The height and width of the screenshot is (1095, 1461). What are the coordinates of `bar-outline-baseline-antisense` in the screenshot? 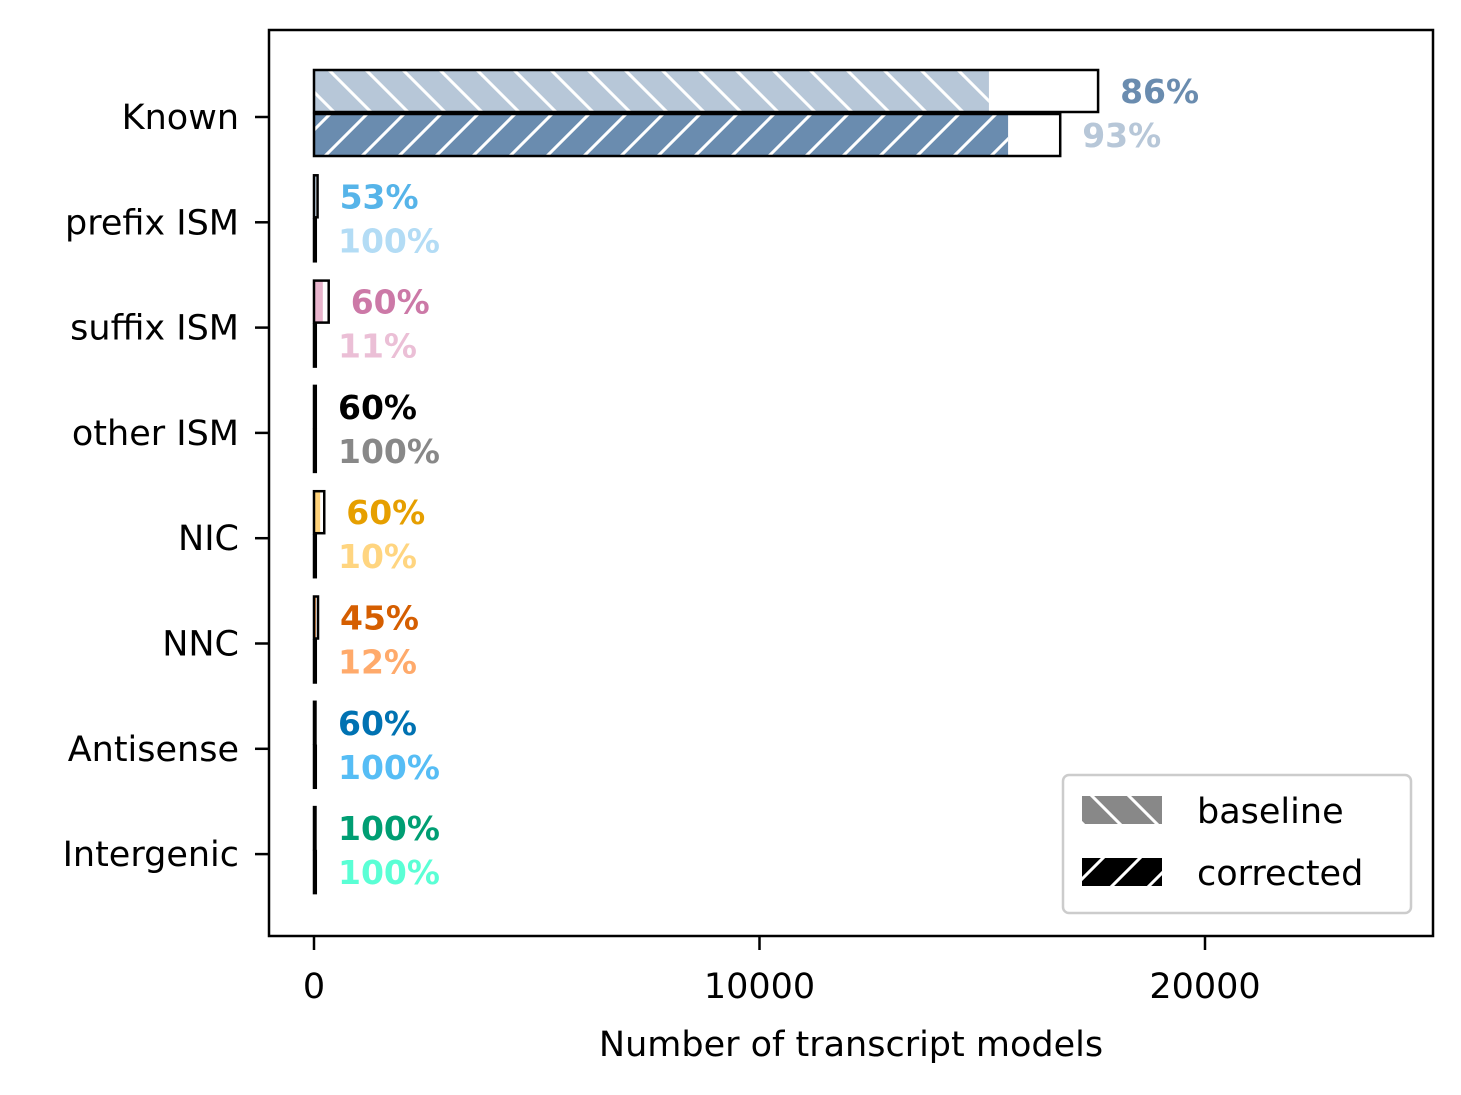 It's located at (314, 723).